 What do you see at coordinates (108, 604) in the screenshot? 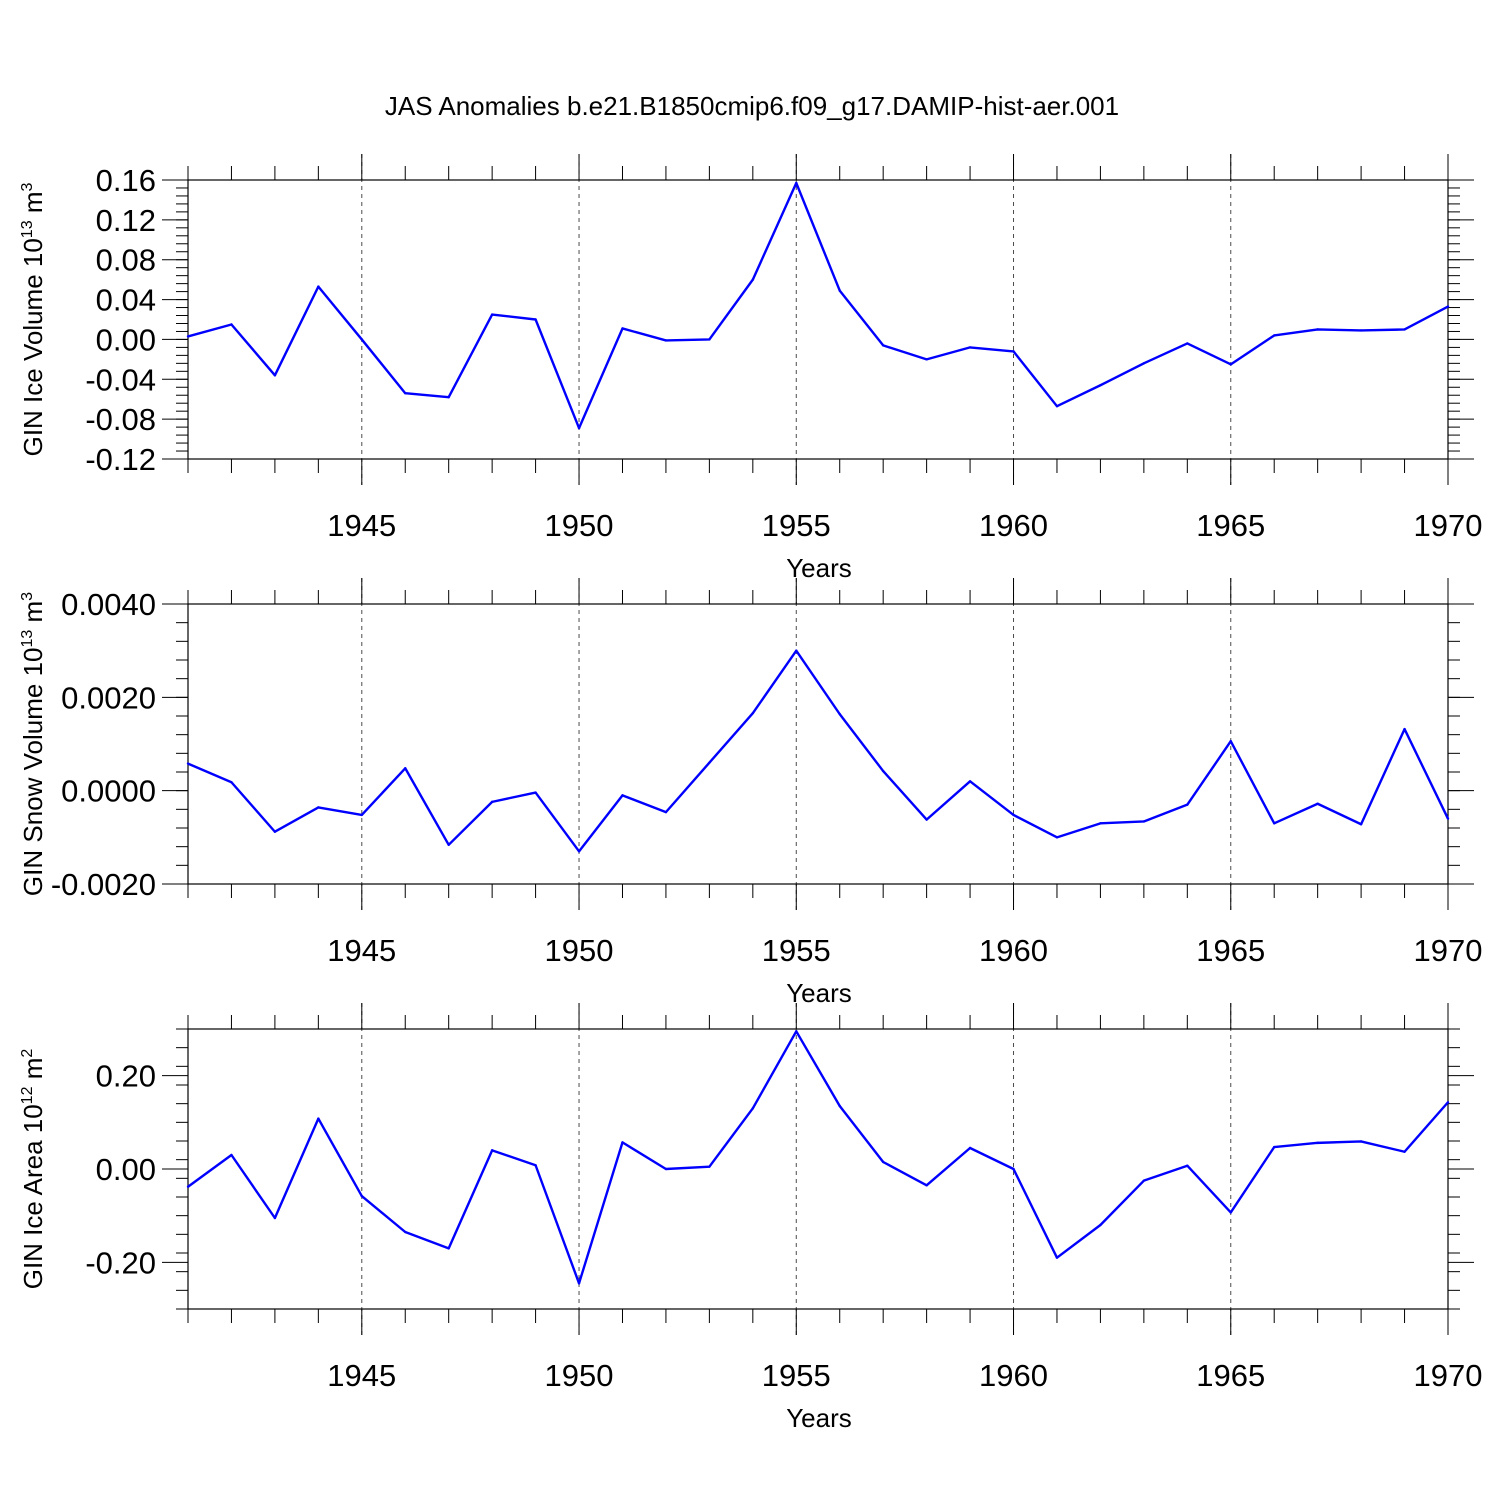
I see `y-tick-label: 0.0040` at bounding box center [108, 604].